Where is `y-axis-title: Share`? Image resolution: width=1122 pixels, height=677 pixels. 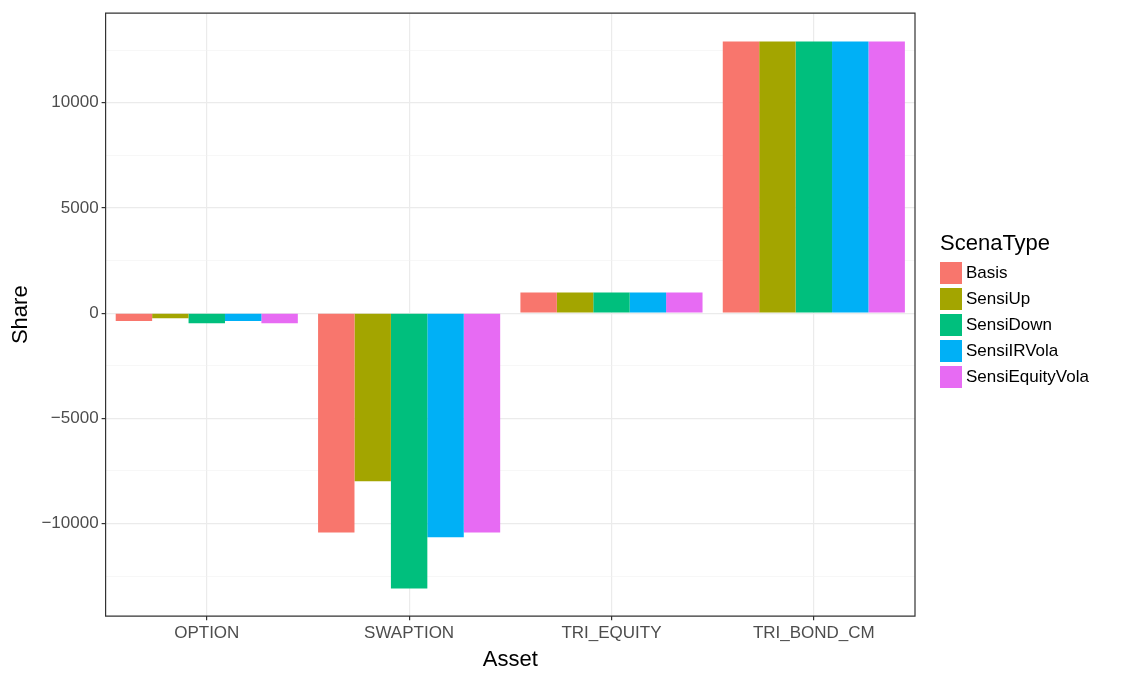
y-axis-title: Share is located at coordinates (20, 315).